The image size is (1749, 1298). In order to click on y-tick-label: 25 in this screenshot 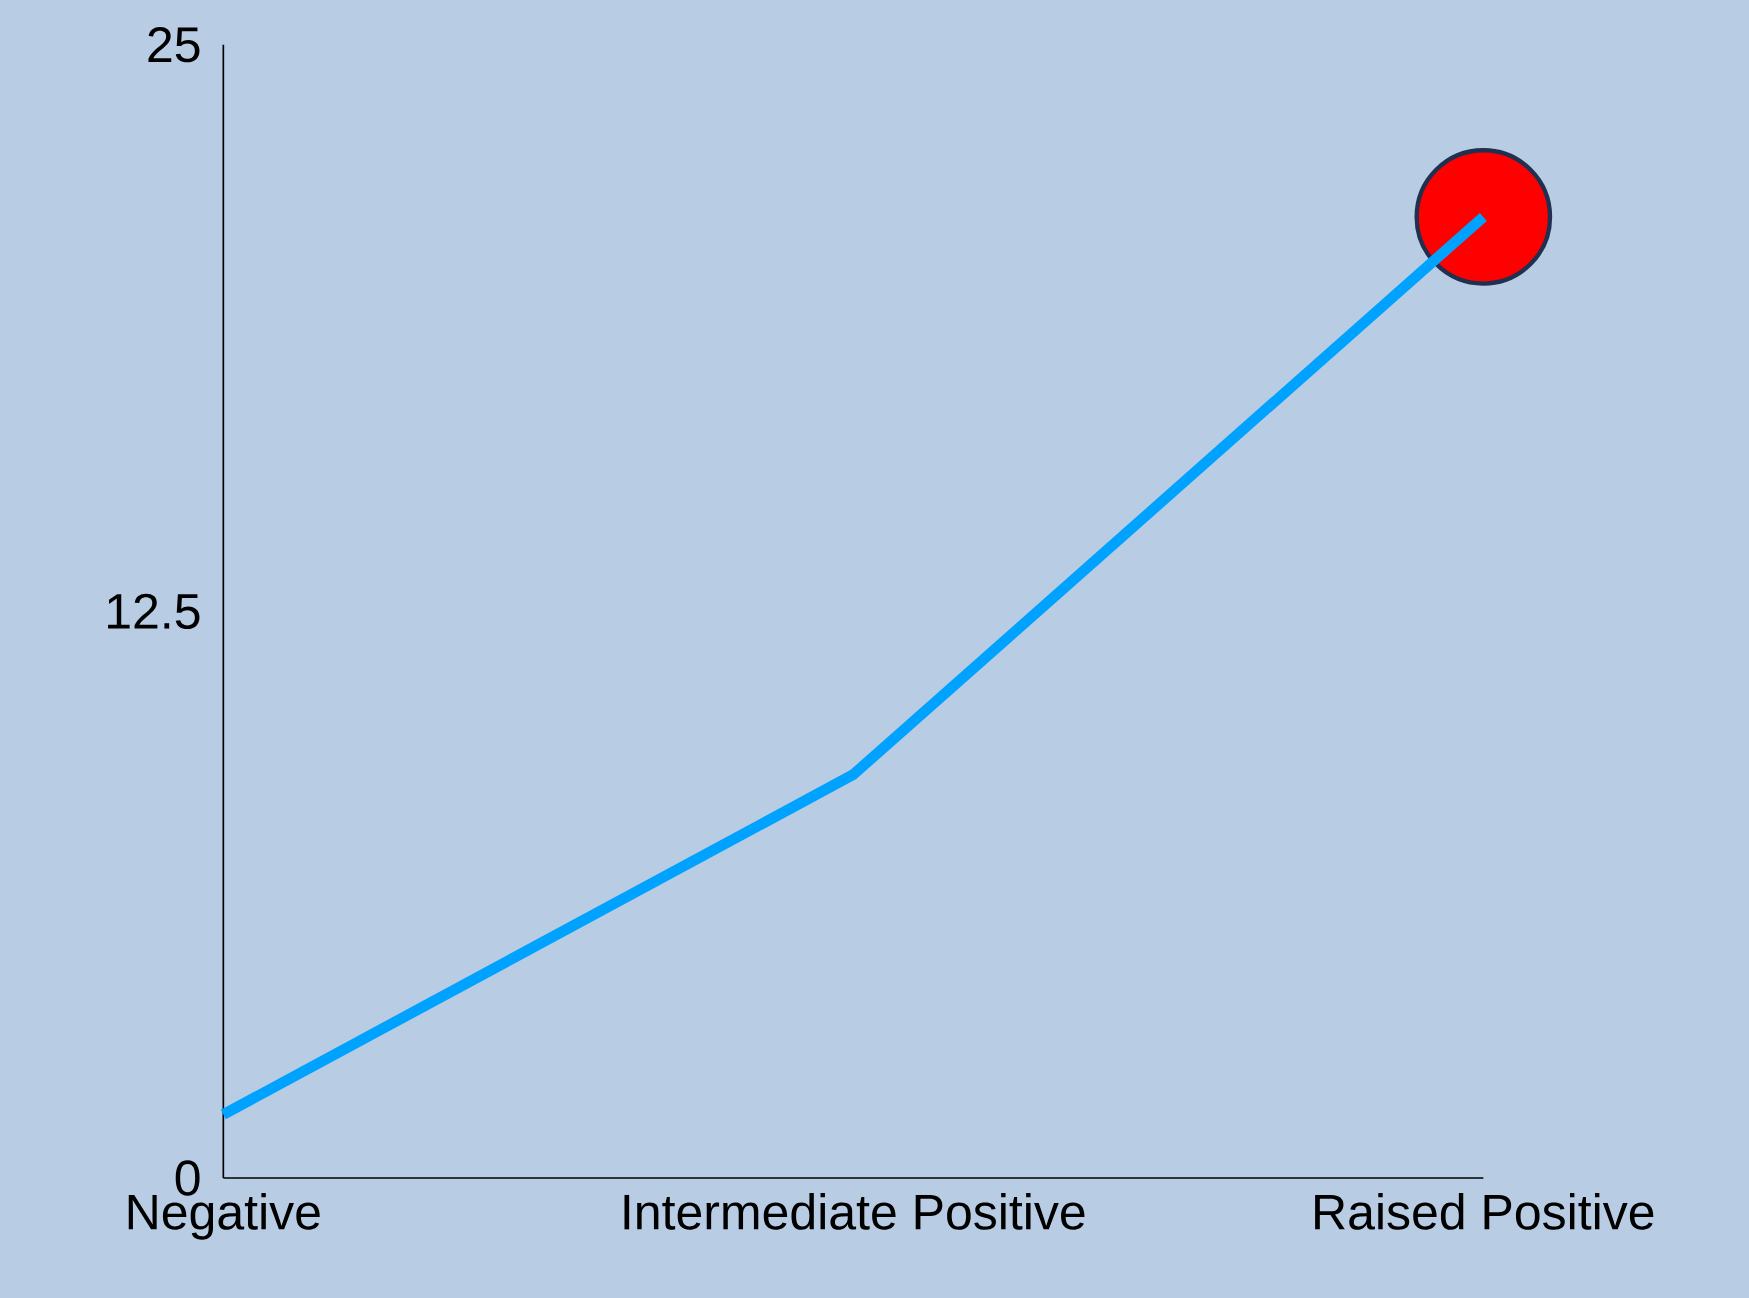, I will do `click(174, 44)`.